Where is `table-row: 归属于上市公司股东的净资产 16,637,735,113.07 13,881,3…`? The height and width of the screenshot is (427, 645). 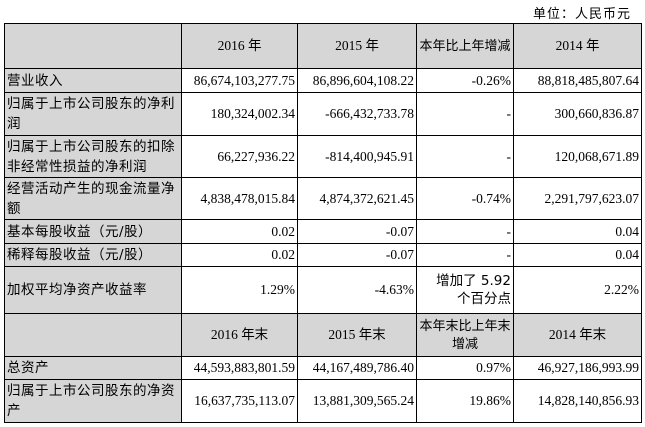 table-row: 归属于上市公司股东的净资产 16,637,735,113.07 13,881,3… is located at coordinates (323, 401).